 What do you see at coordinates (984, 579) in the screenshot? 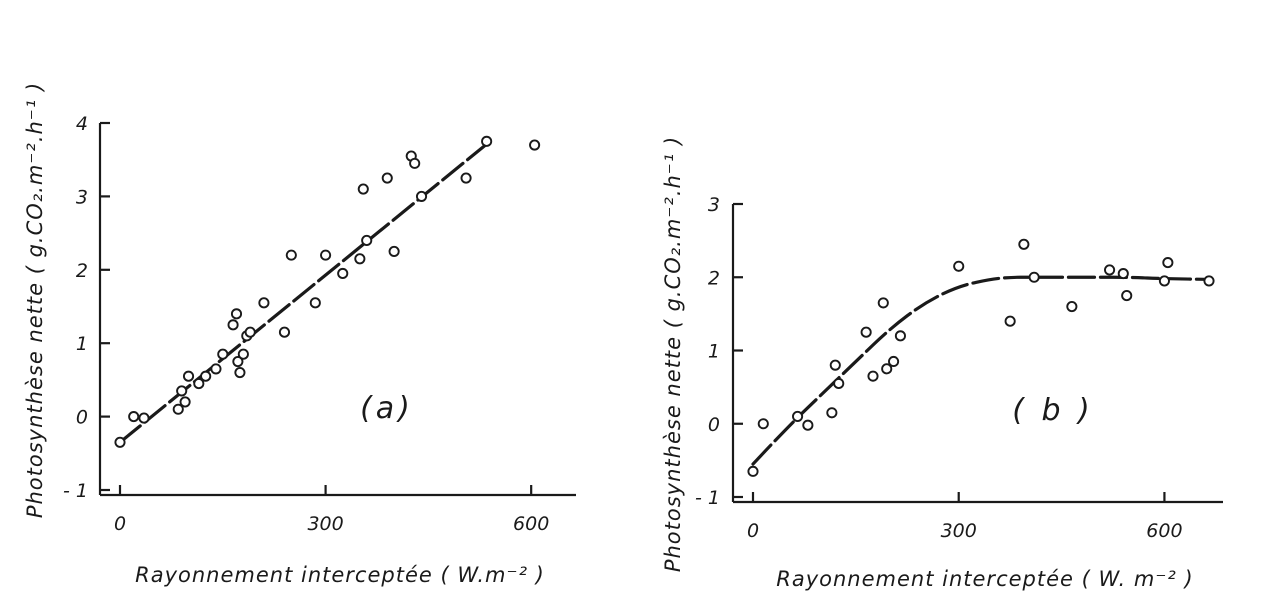
I see `x-axis-title-b: Rayonnement interceptée ( W. m⁻² )` at bounding box center [984, 579].